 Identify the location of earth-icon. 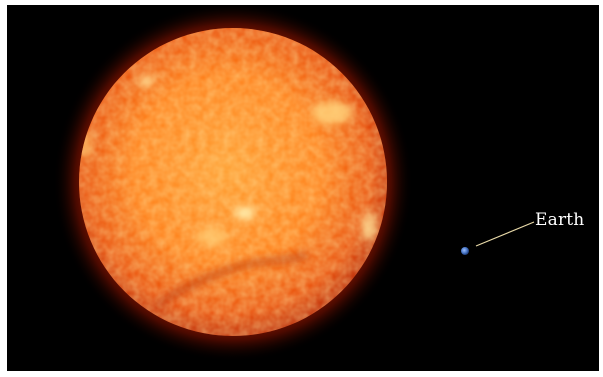
(465, 251).